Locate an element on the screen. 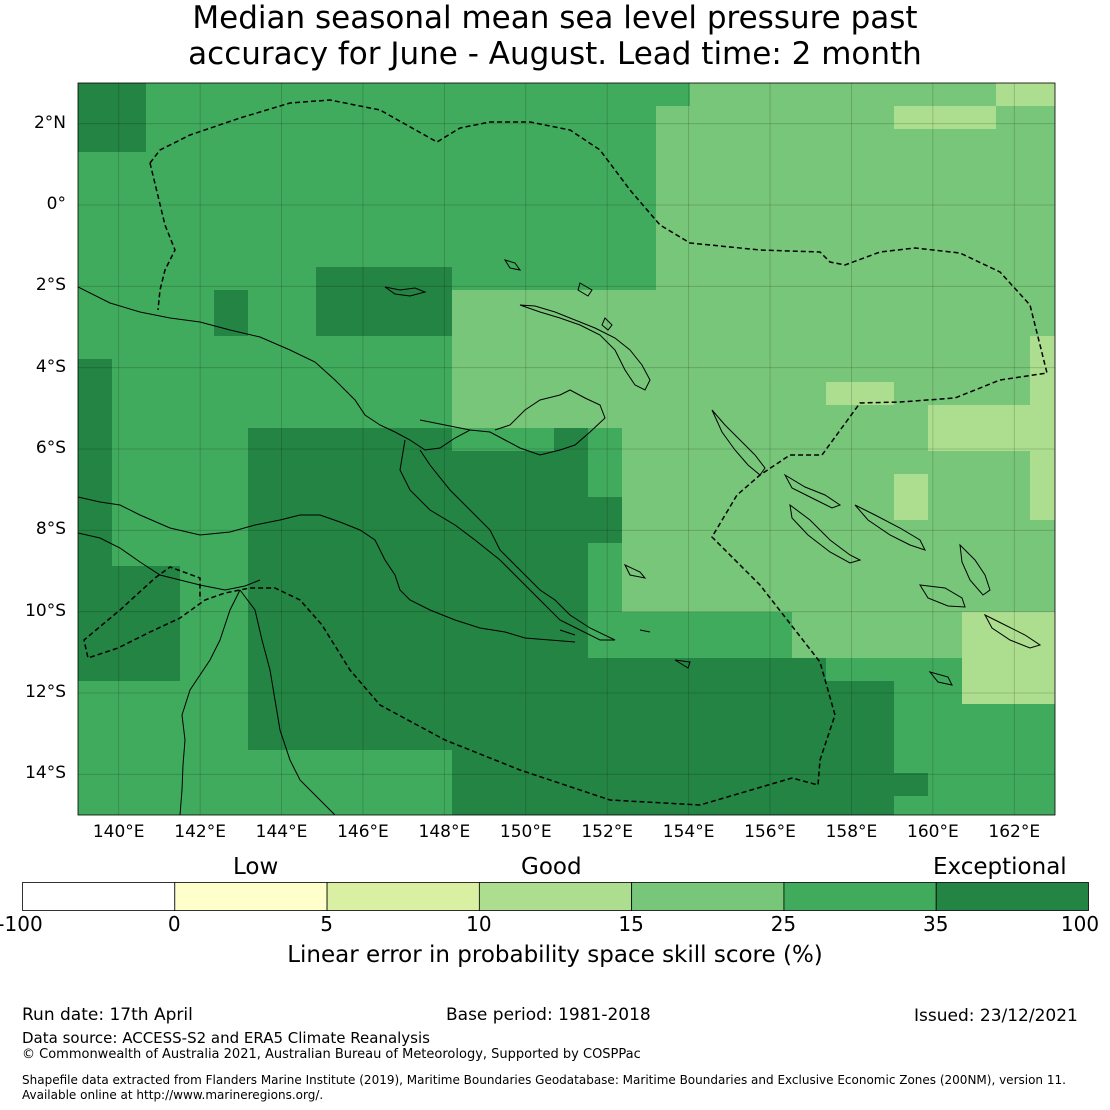  category-good: Good is located at coordinates (551, 867).